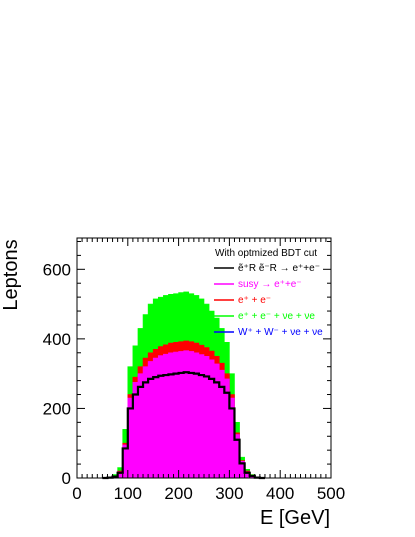  I want to click on legend-label: e⁺ + e⁻ + νe + νe, so click(276, 316).